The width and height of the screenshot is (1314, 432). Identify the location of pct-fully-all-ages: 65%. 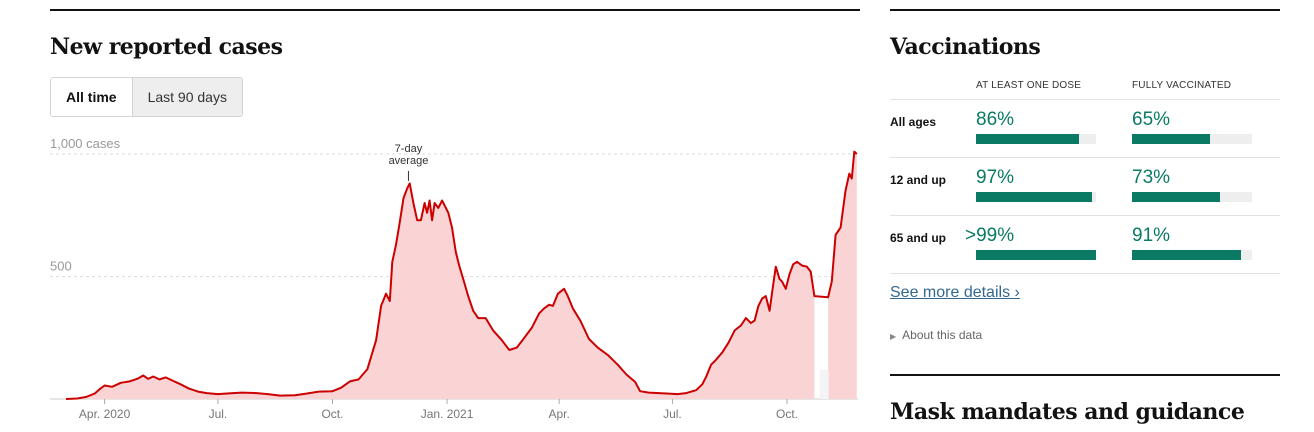
(1151, 119).